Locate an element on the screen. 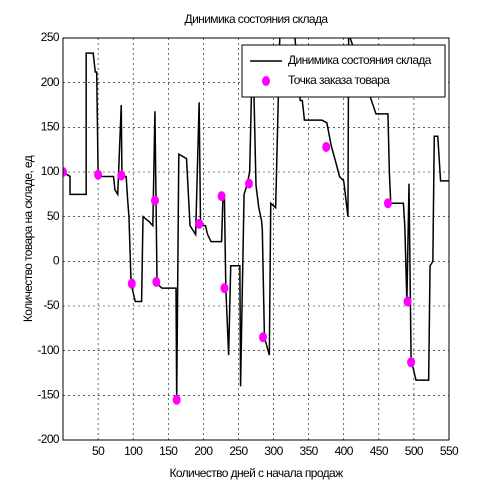 The height and width of the screenshot is (496, 497). y-tick-label: 200 is located at coordinates (50, 82).